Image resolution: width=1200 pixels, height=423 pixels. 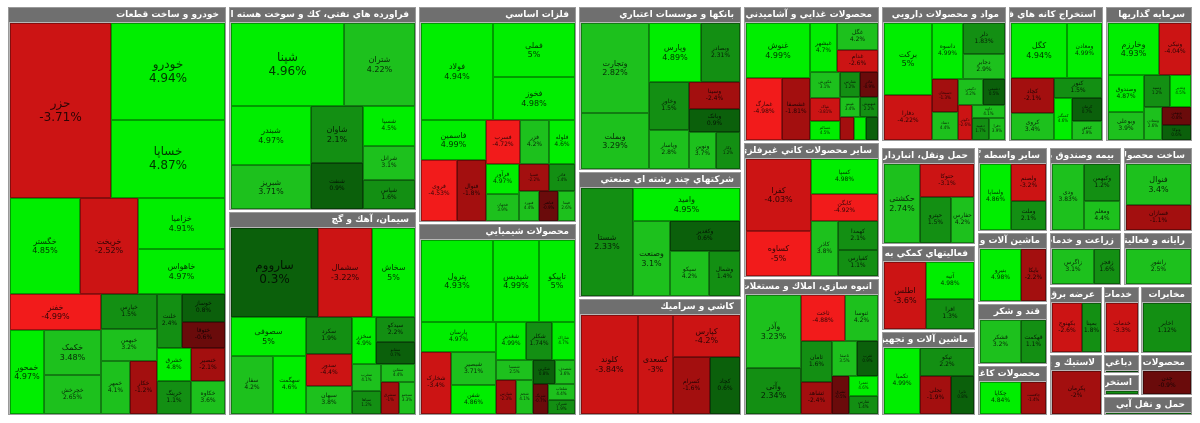 I want to click on stock-cell: خچرخش 2.65%, so click(x=72, y=394).